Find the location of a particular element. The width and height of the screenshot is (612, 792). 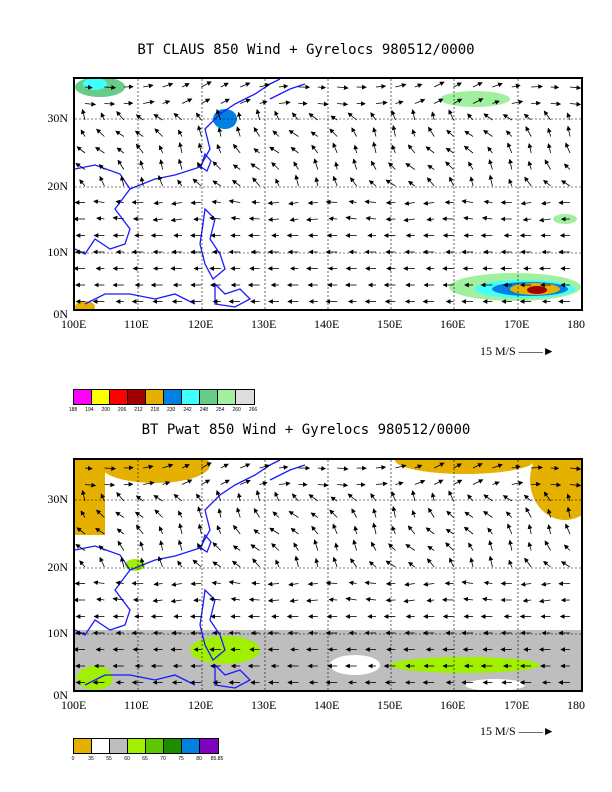

colorbar-label: 248 is located at coordinates (204, 410).